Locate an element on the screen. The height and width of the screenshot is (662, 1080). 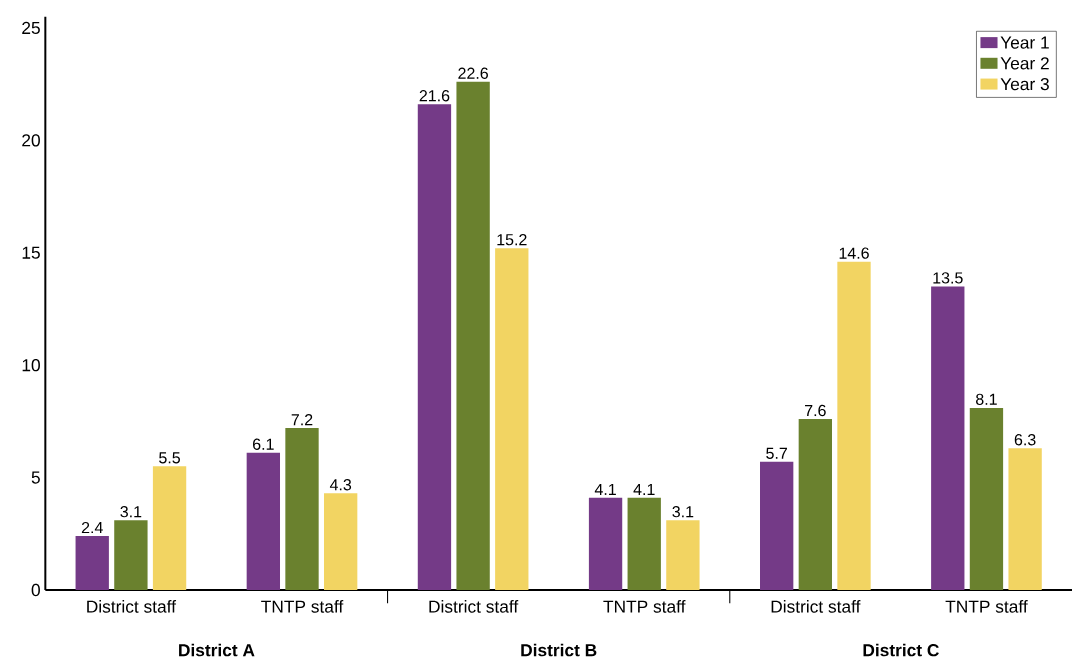
data-label: 7.2 is located at coordinates (302, 420).